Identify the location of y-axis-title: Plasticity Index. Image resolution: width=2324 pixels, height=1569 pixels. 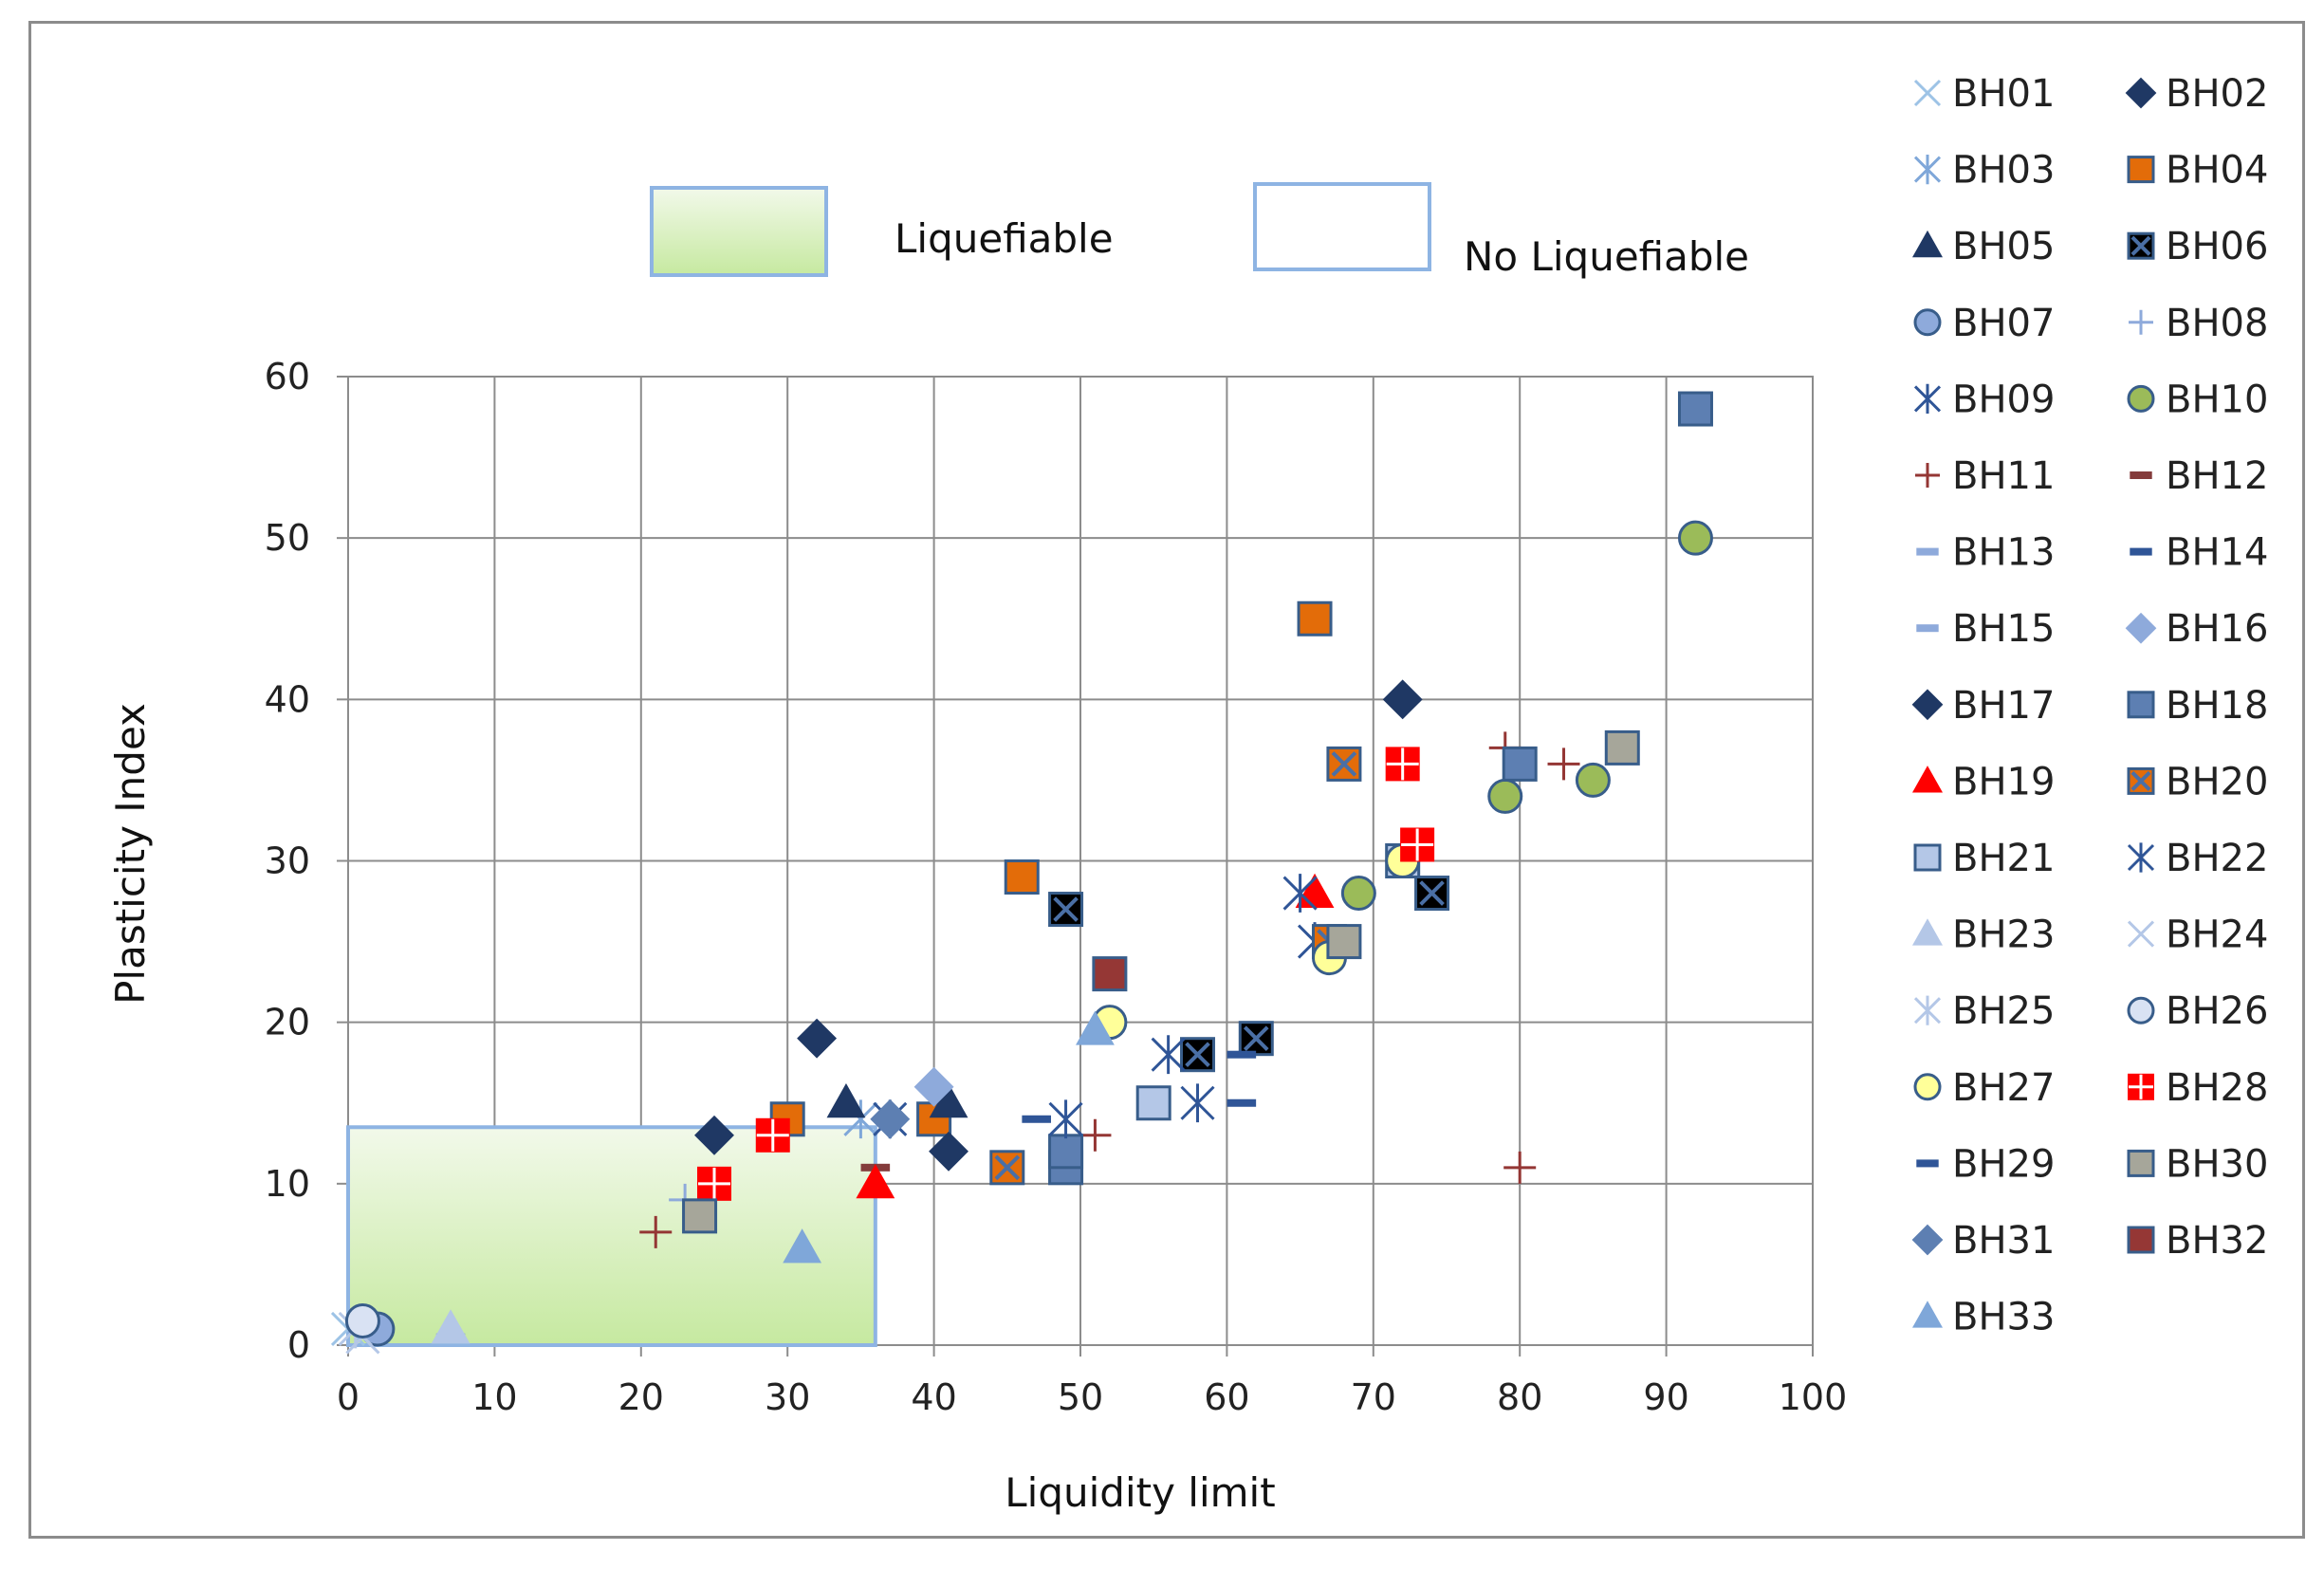
(130, 854).